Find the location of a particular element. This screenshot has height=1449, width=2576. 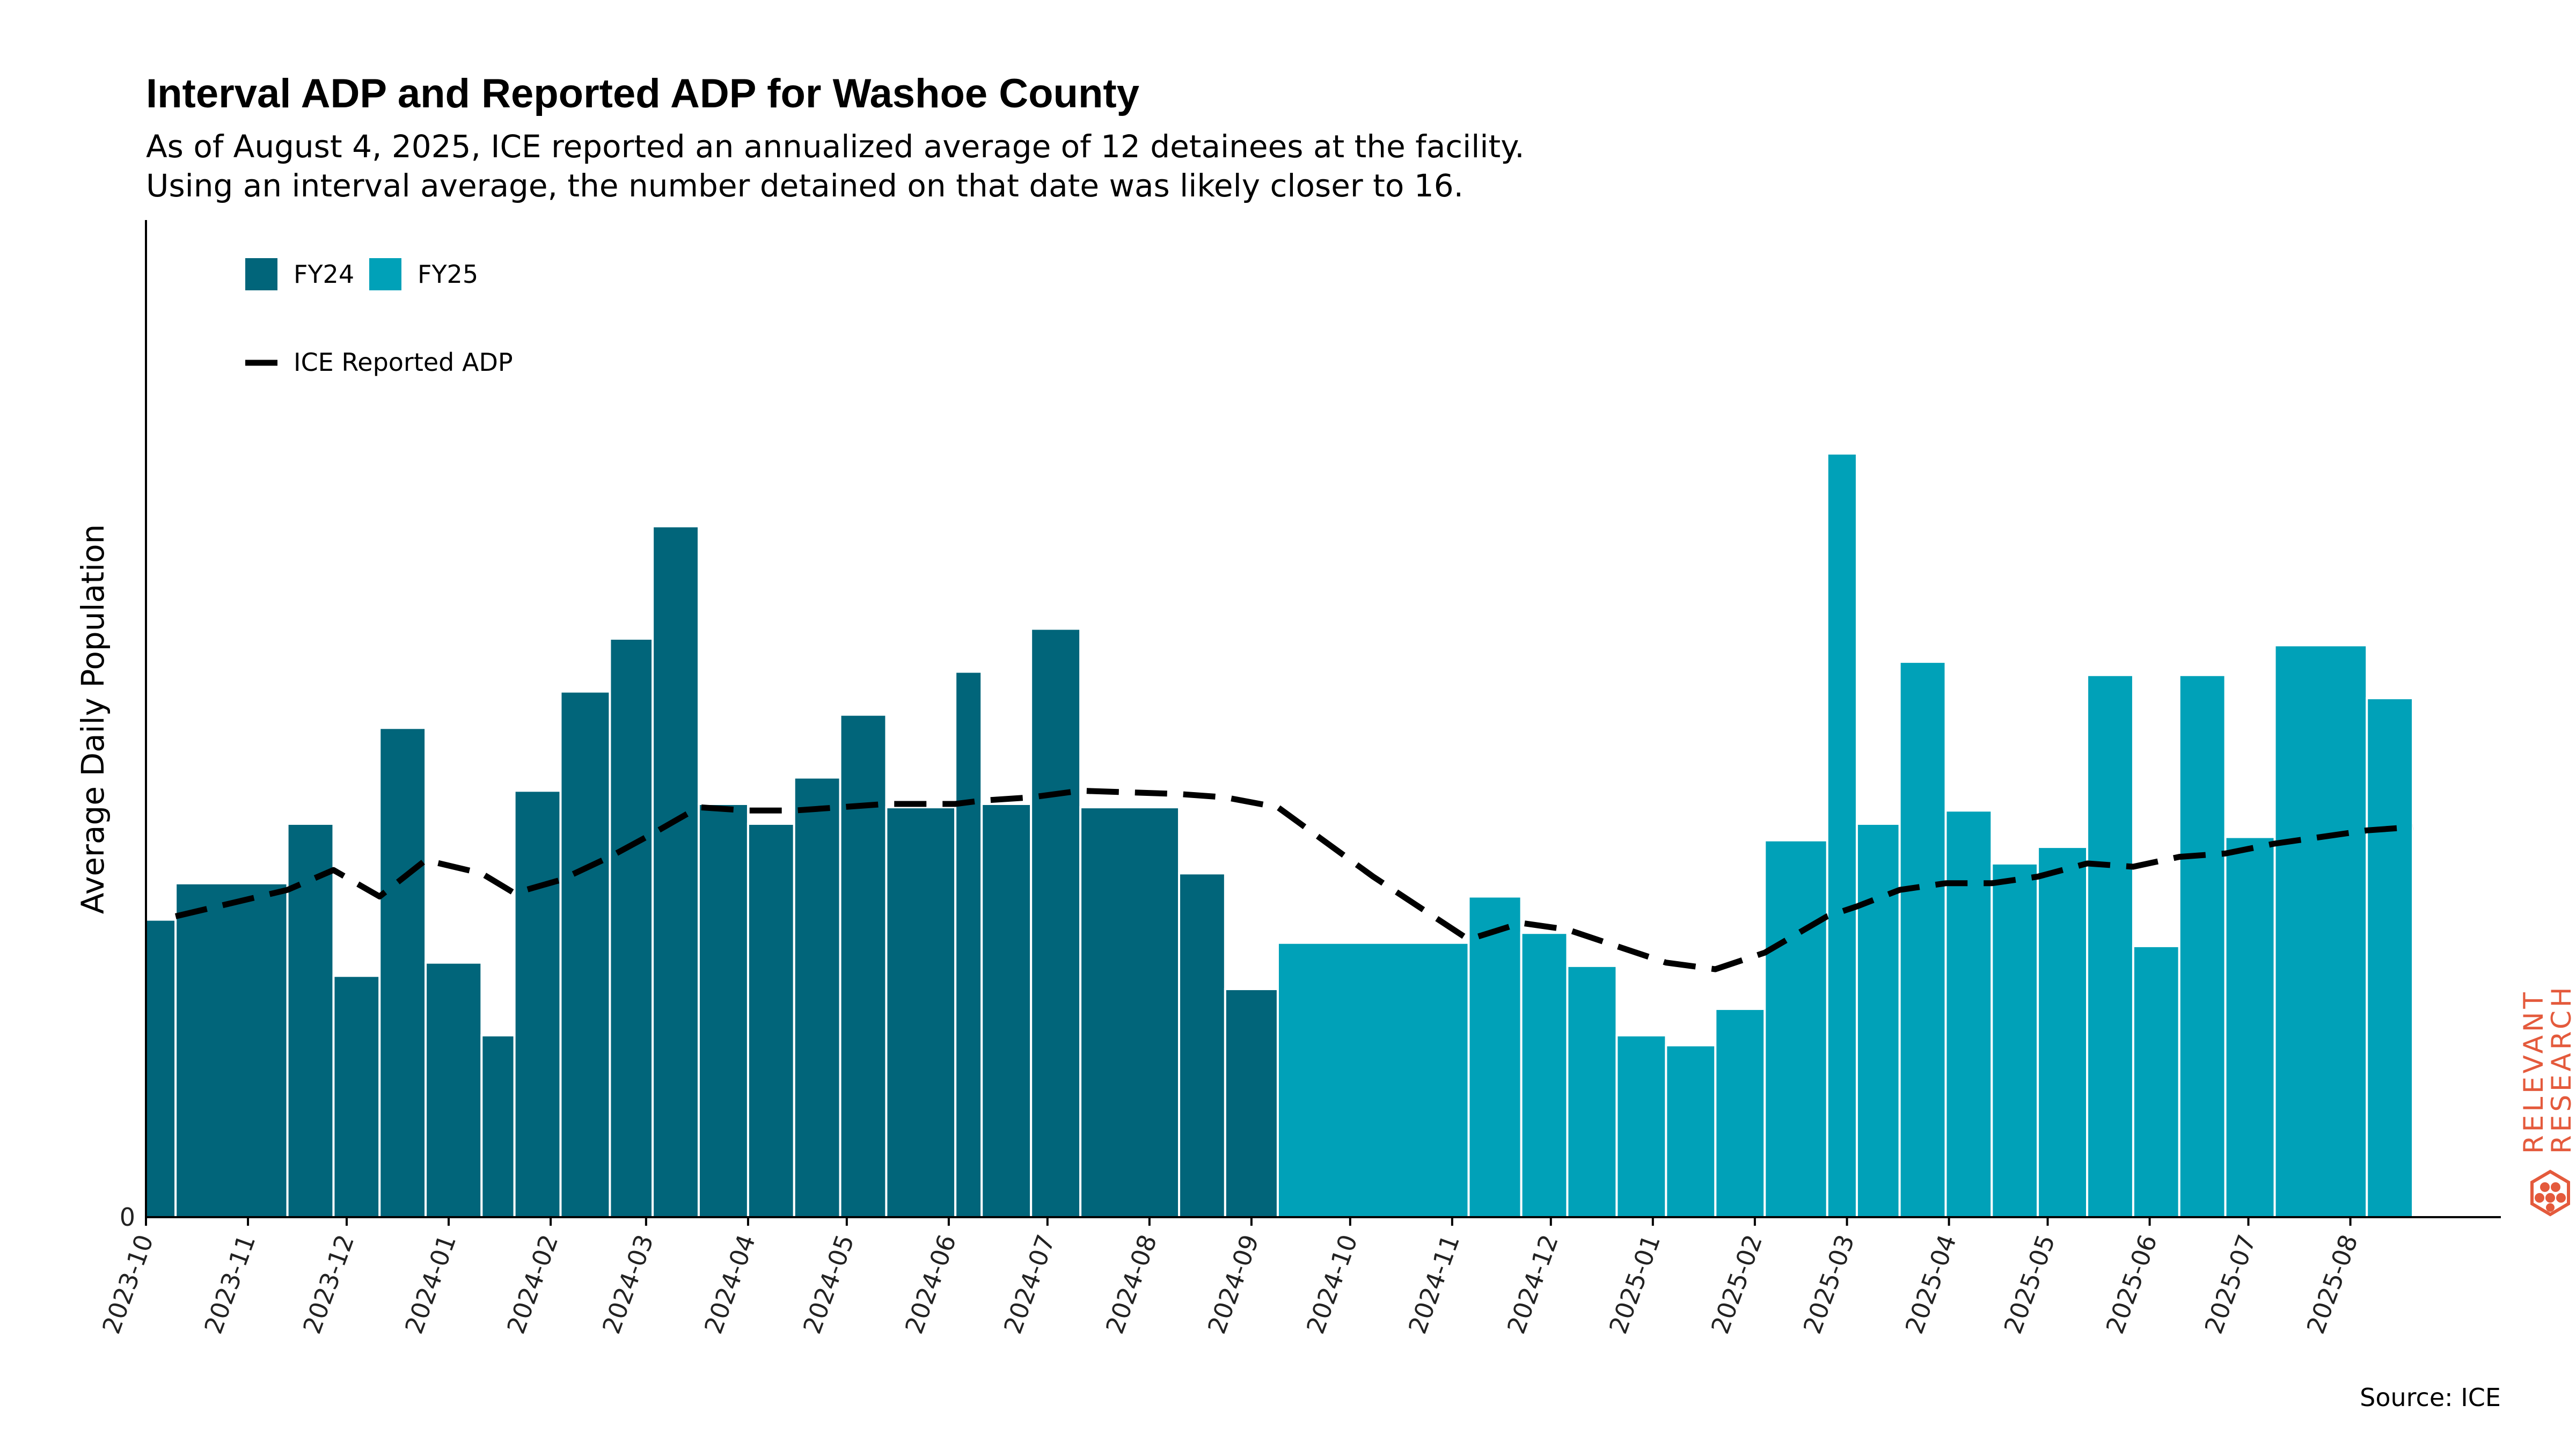

x-tick-label-2024-10: 2024-10 is located at coordinates (1332, 1284).